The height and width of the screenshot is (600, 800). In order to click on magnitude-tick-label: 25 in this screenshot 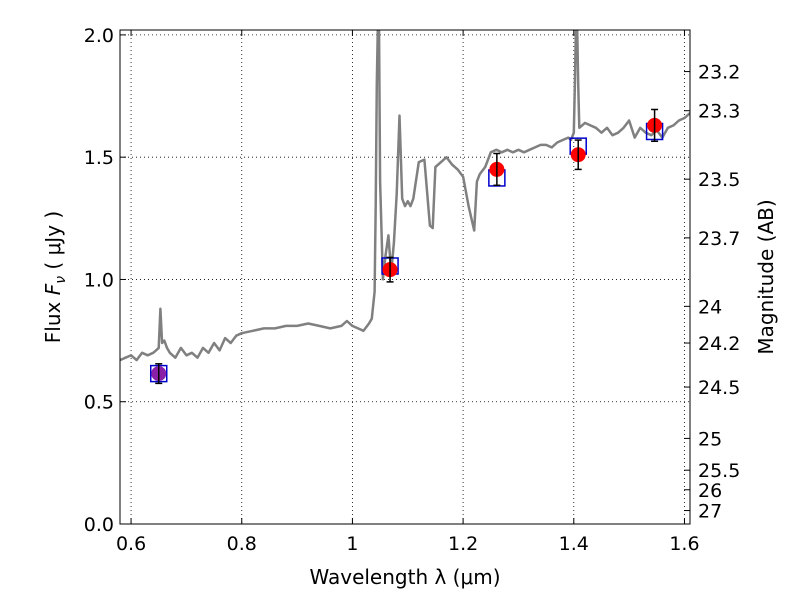, I will do `click(710, 439)`.